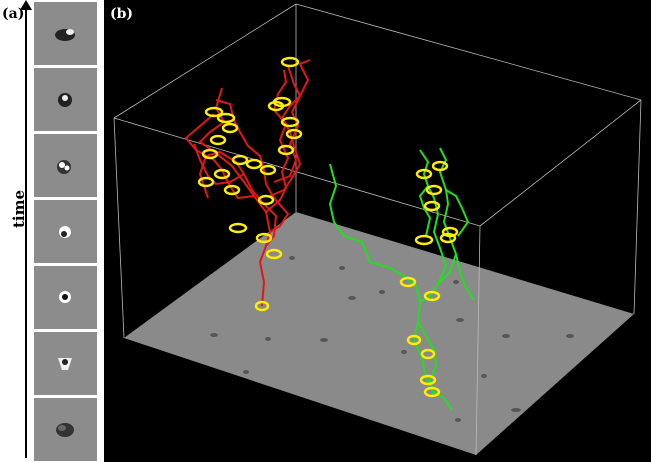 This screenshot has width=651, height=462. What do you see at coordinates (26, 231) in the screenshot?
I see `time-axis-line` at bounding box center [26, 231].